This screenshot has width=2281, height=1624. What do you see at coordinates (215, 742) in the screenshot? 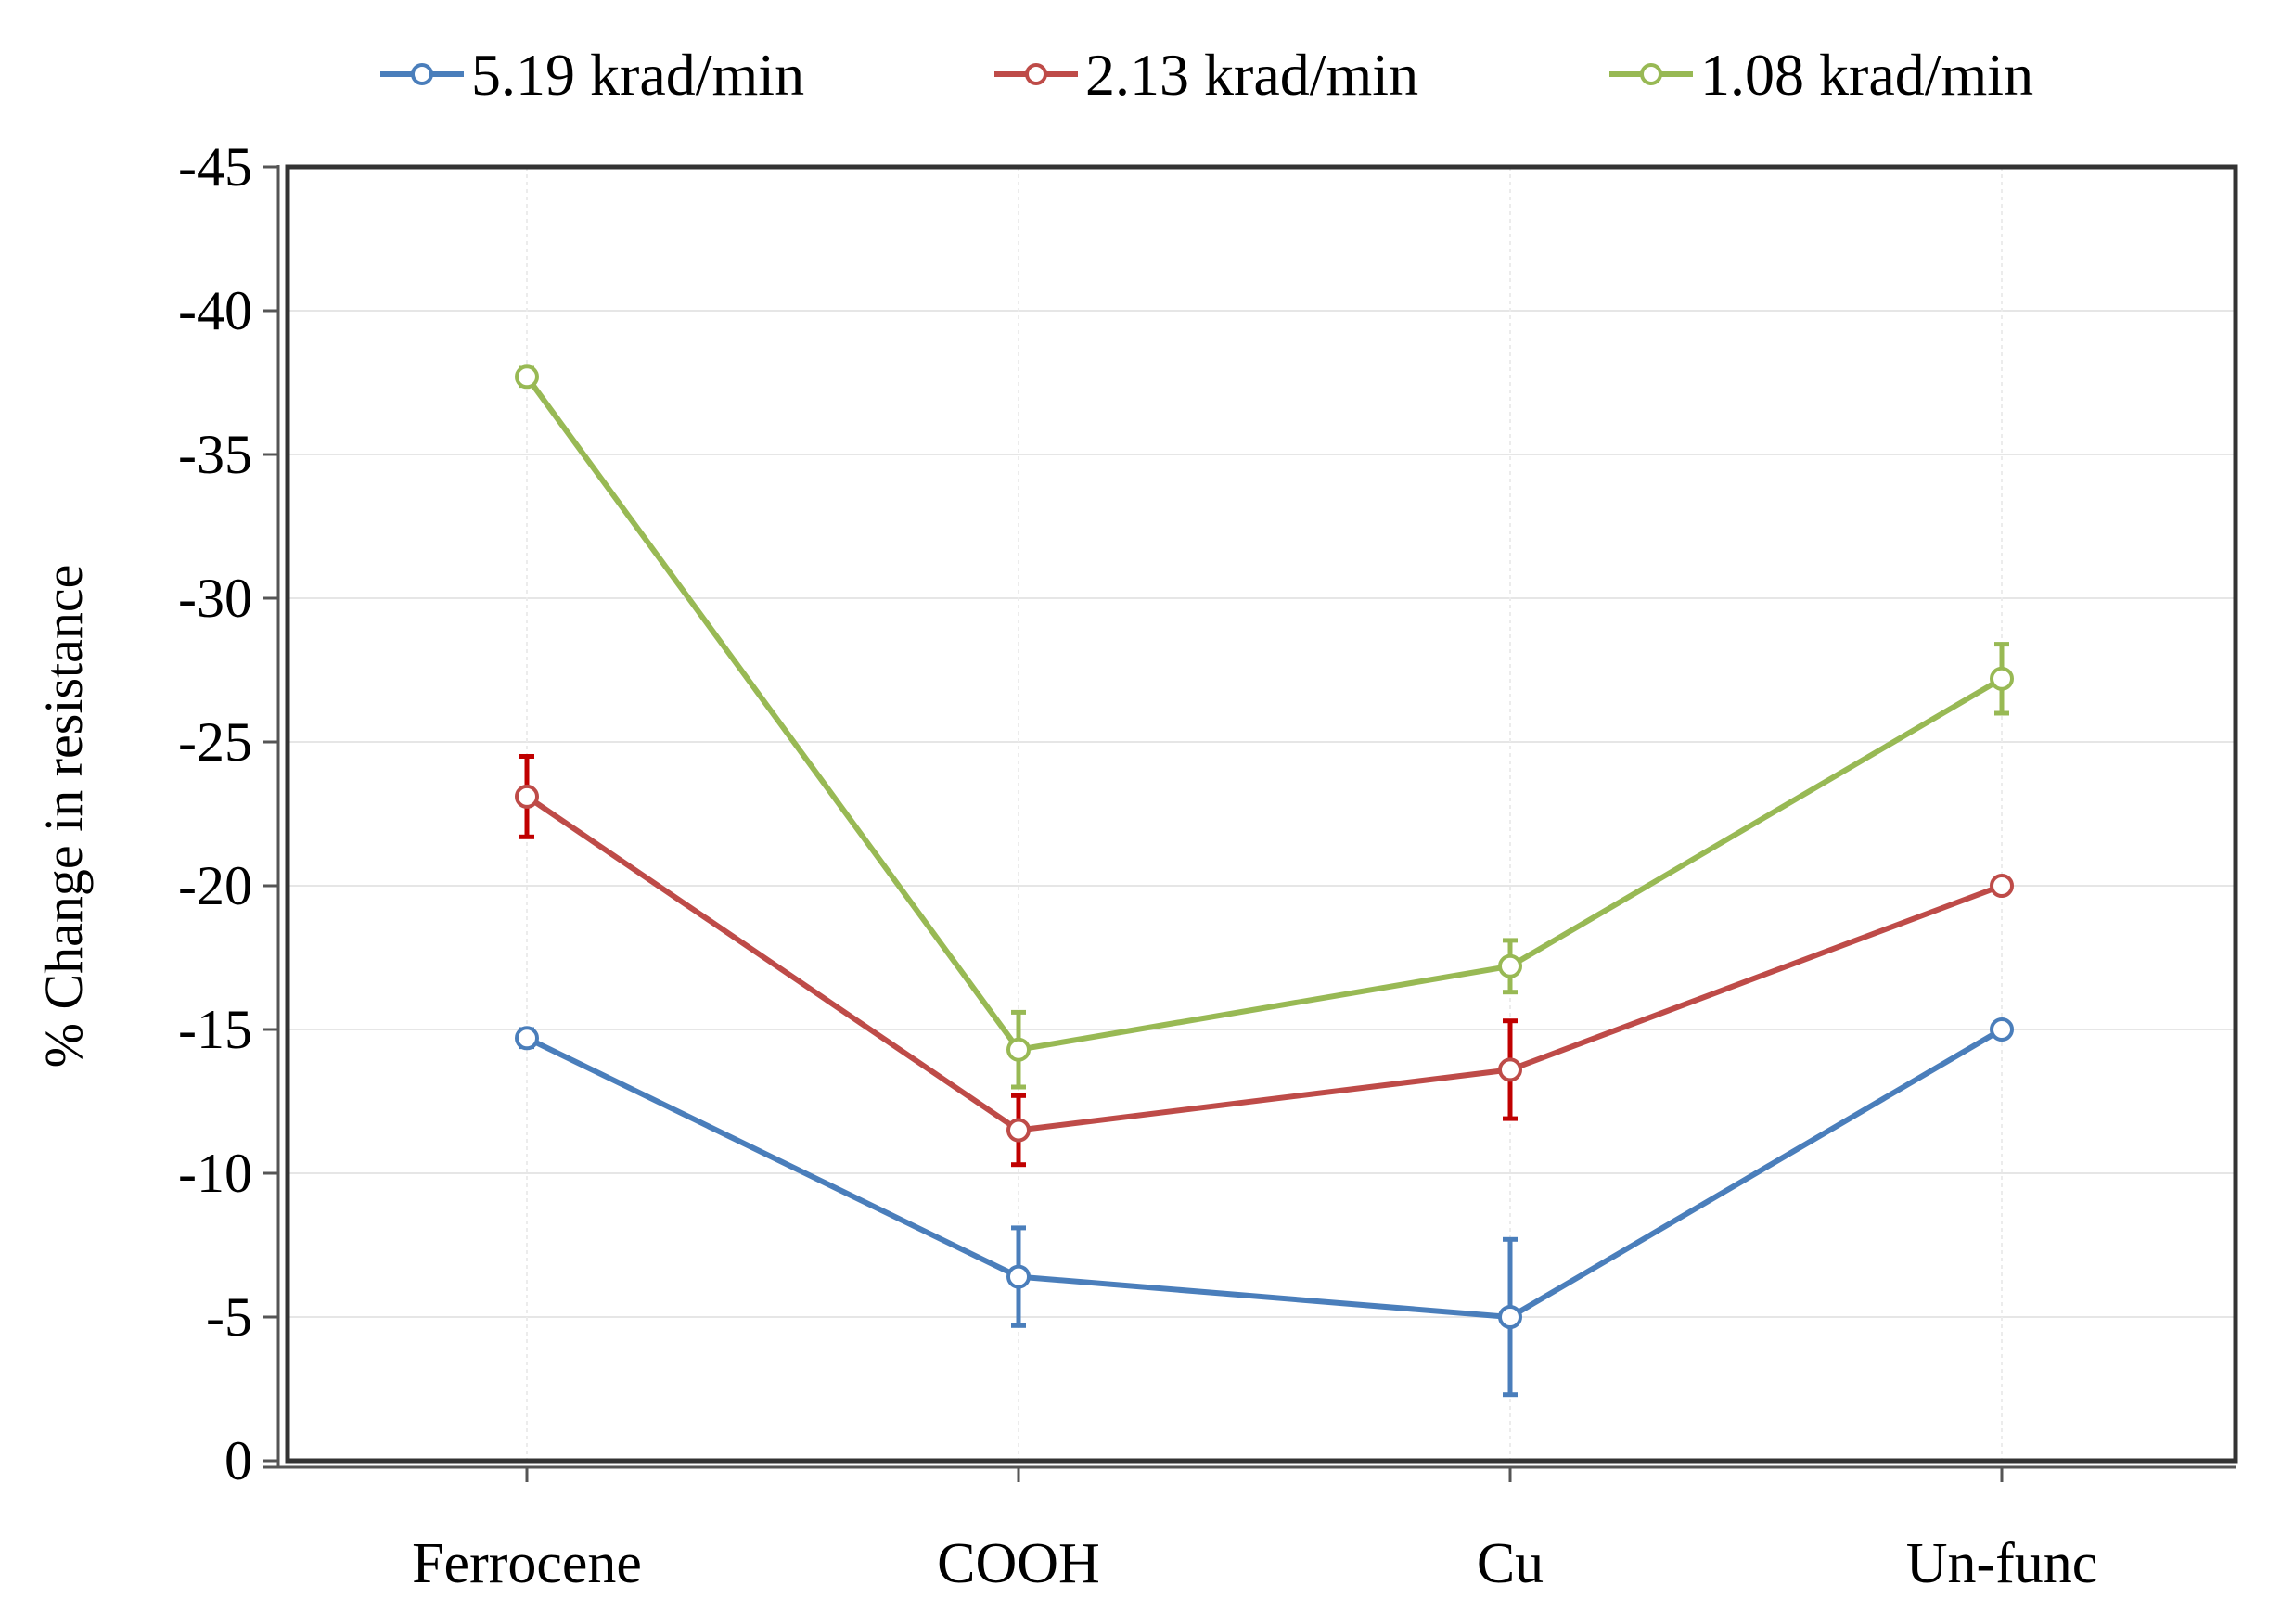
I see `y-tick-label: -25` at bounding box center [215, 742].